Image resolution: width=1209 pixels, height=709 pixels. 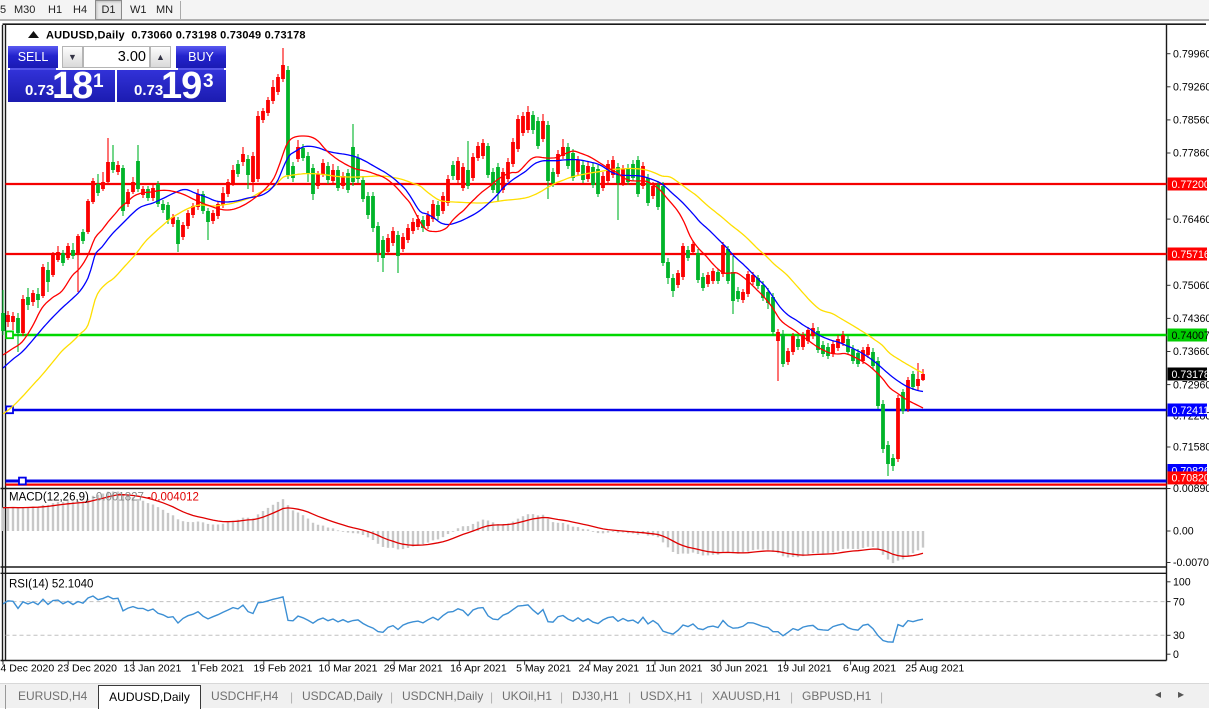 I want to click on svg-text: 0.75060, so click(x=1191, y=286).